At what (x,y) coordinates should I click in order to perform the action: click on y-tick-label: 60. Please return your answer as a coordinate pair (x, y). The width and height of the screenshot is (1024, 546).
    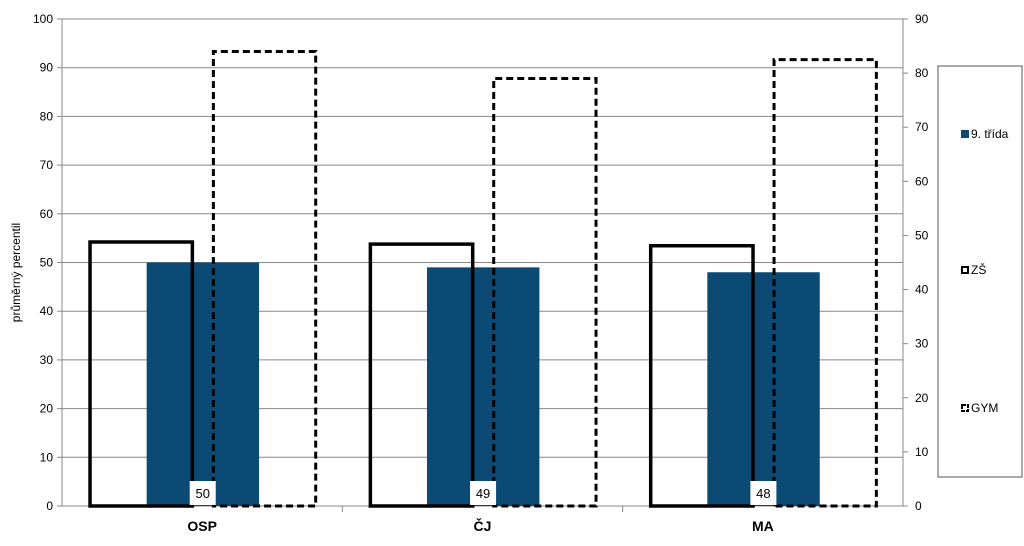
    Looking at the image, I should click on (47, 214).